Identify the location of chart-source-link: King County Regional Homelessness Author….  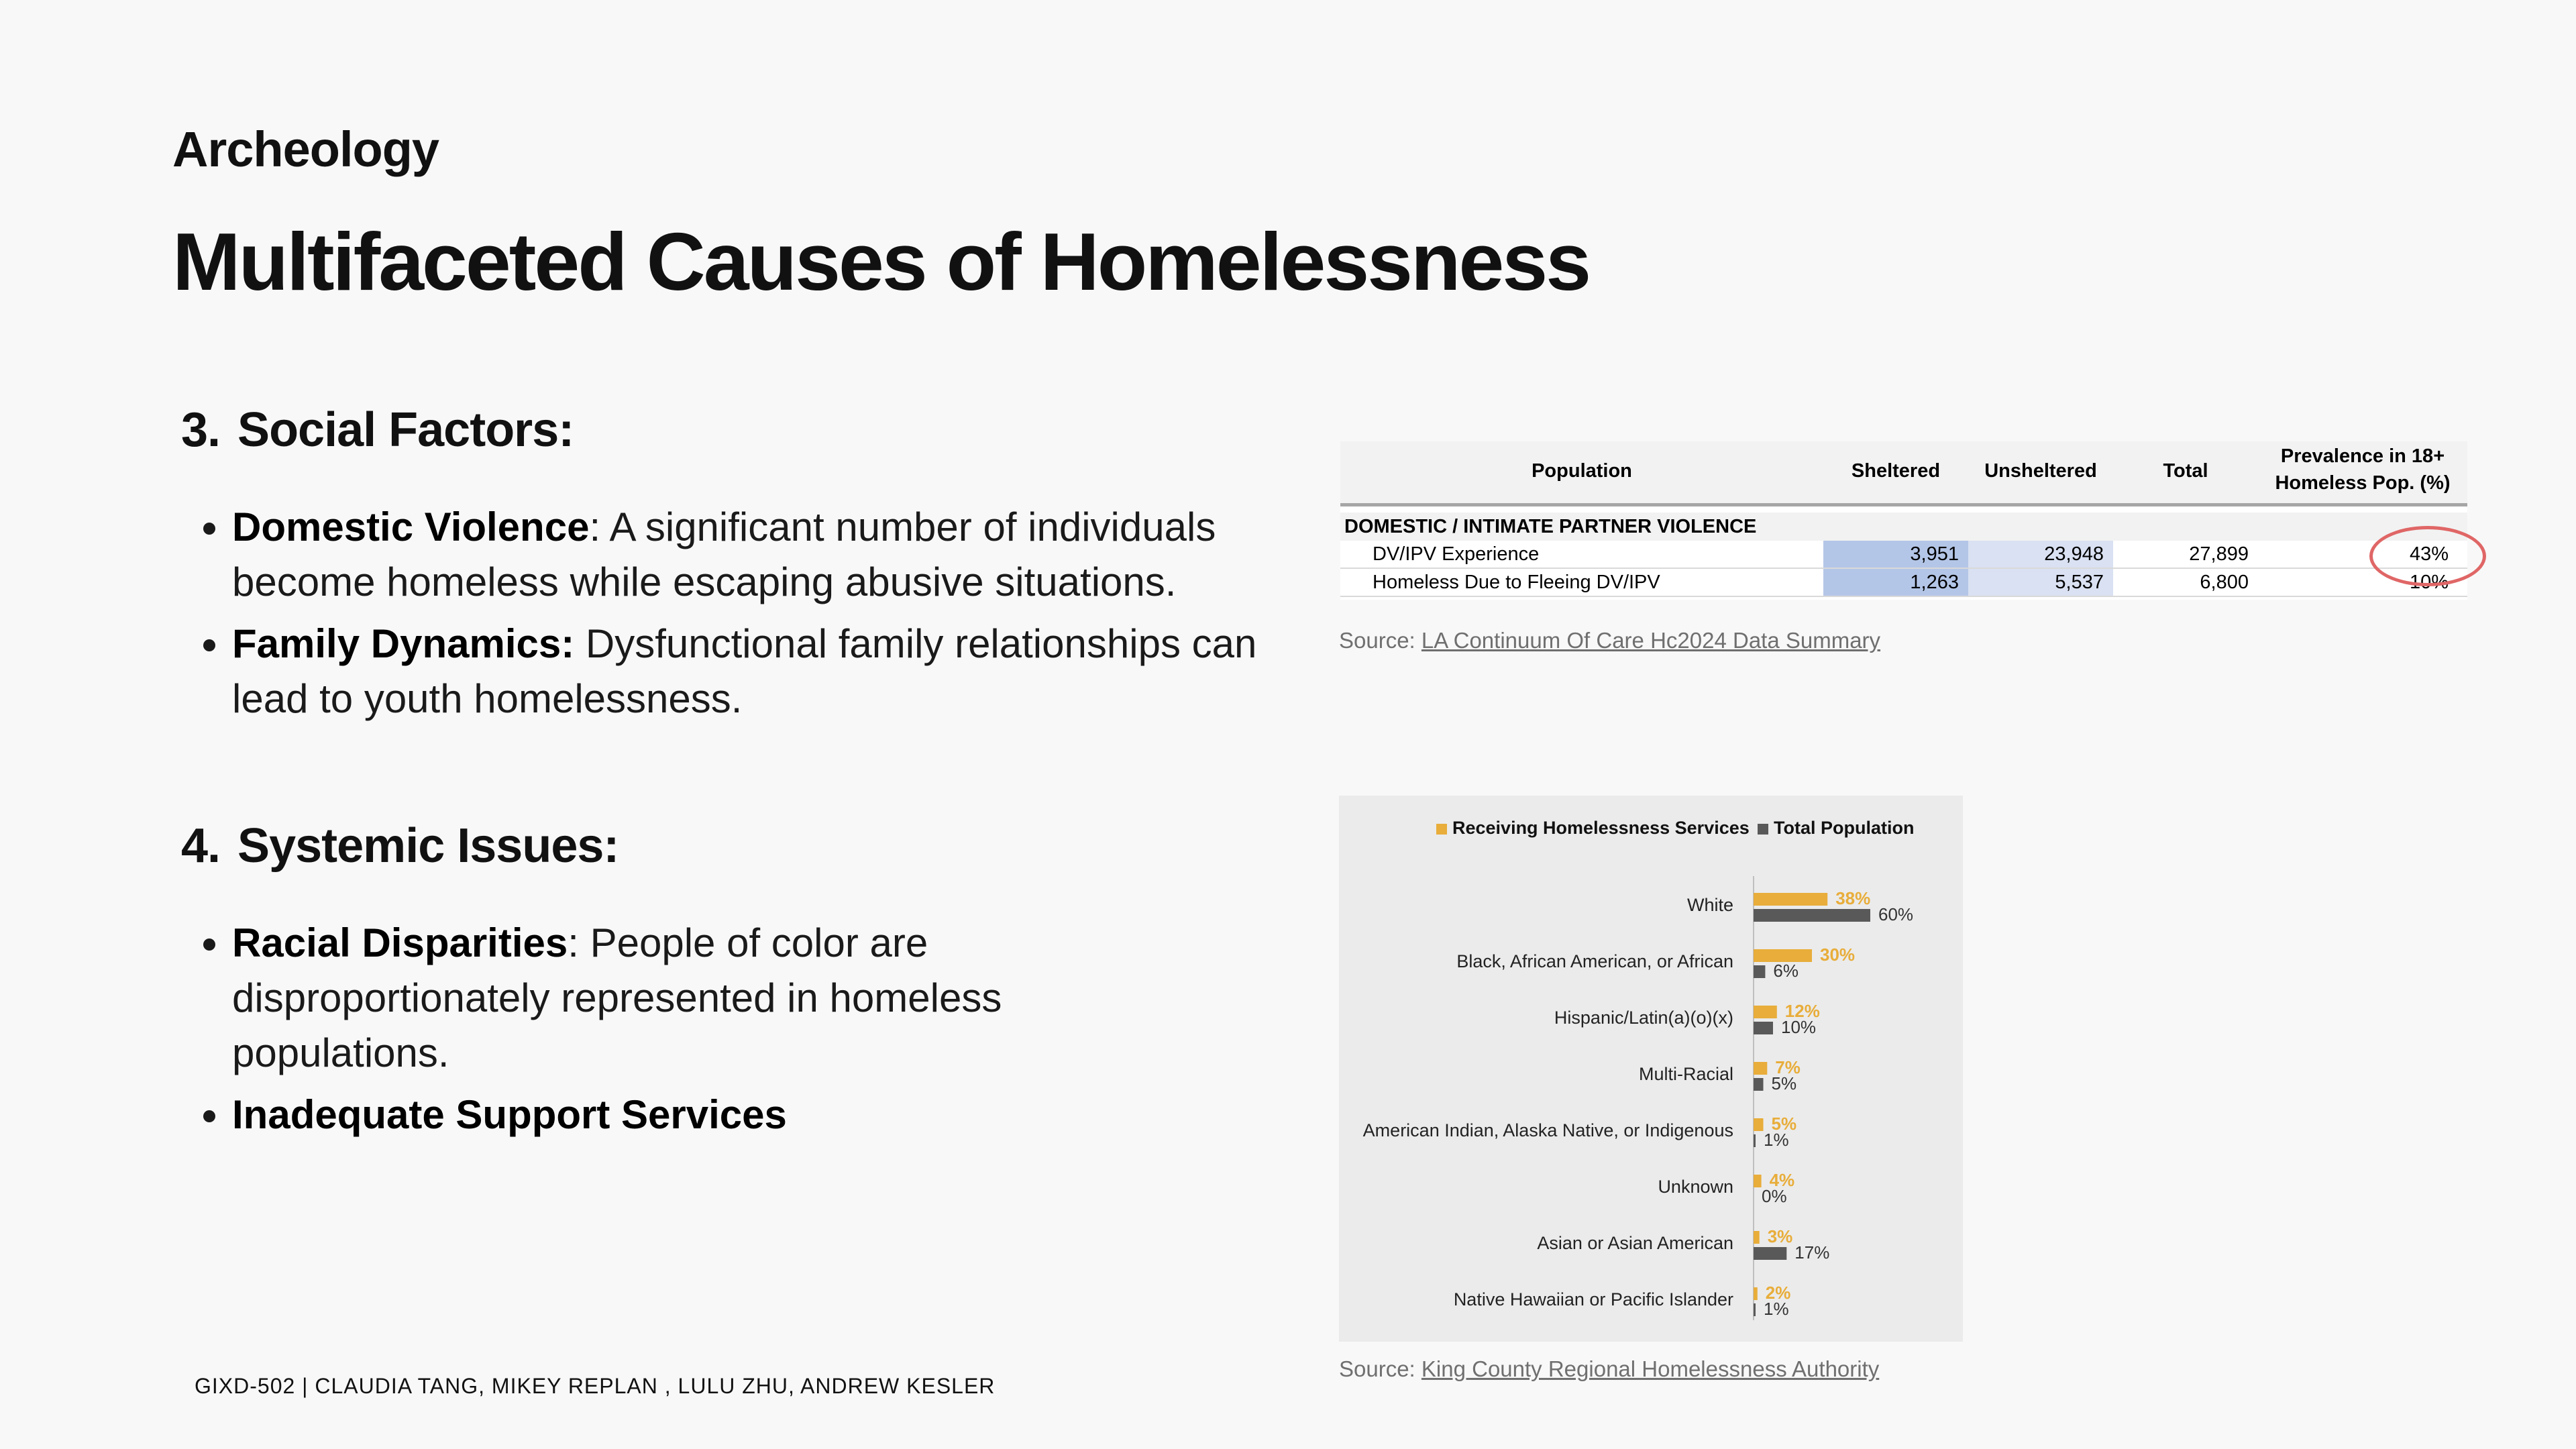
(1650, 1368).